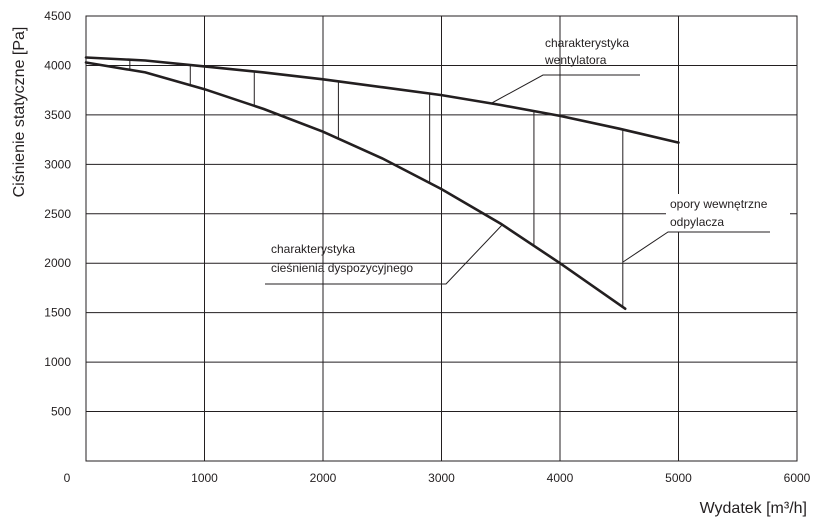 The height and width of the screenshot is (519, 816). I want to click on annotation-internal-resistance-line1: opory wewnętrzne, so click(719, 204).